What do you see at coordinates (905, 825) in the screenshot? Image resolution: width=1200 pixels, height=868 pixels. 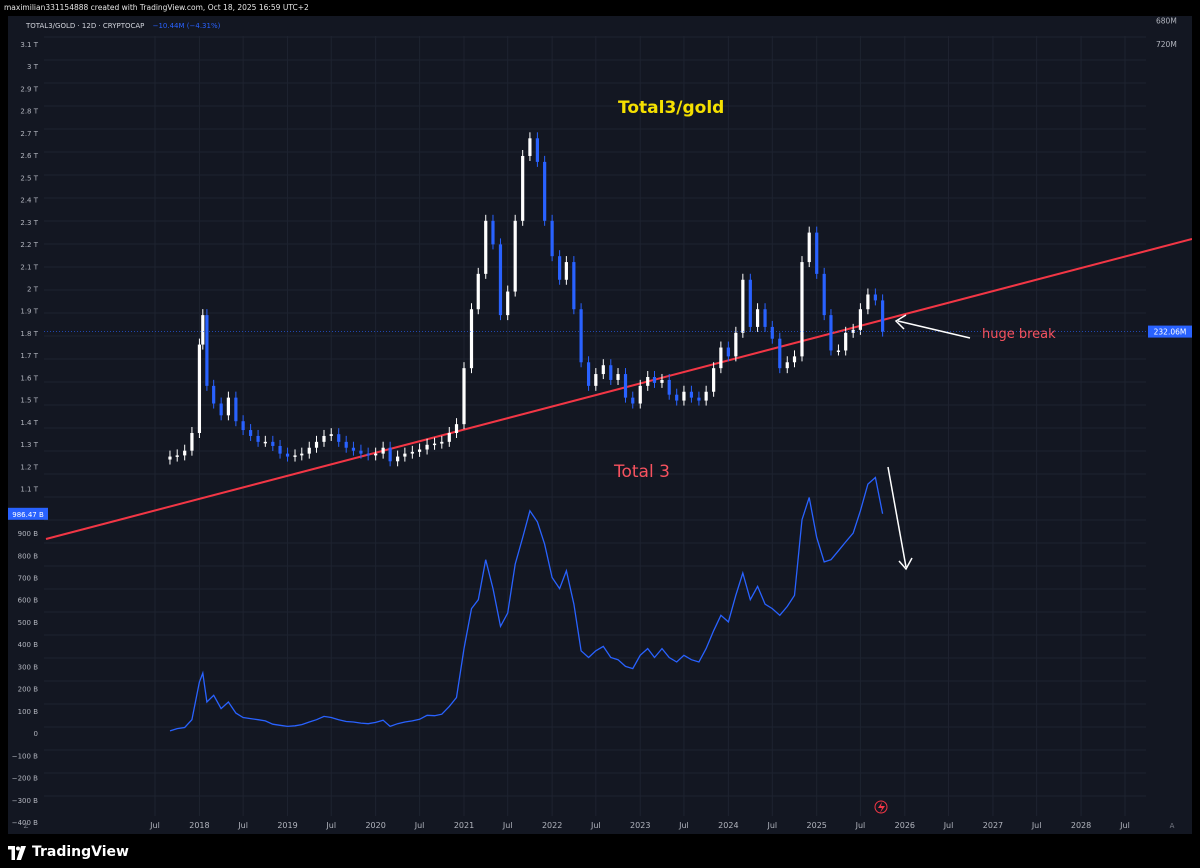 I see `x-tick-label: 2026` at bounding box center [905, 825].